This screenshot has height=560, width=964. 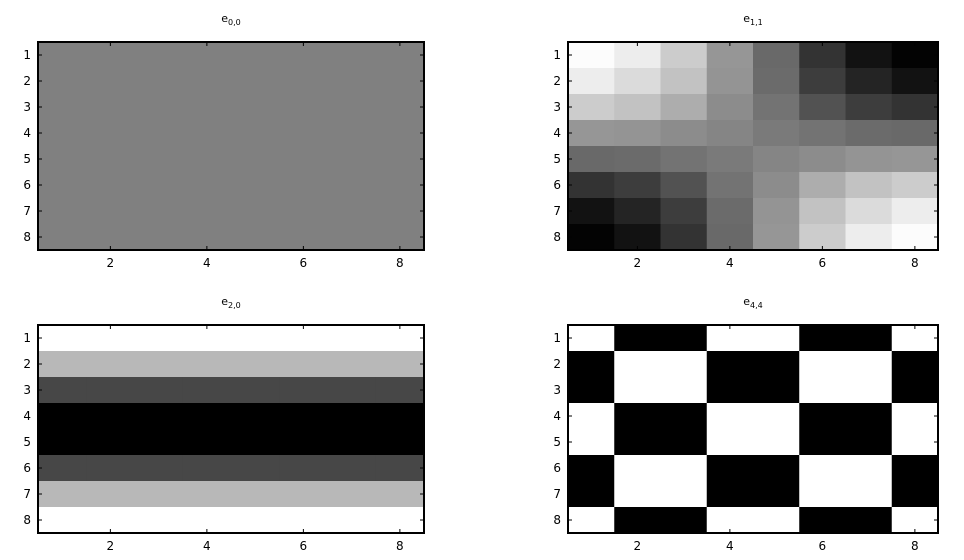 I want to click on panel-title-subscript: 0,0, so click(x=234, y=22).